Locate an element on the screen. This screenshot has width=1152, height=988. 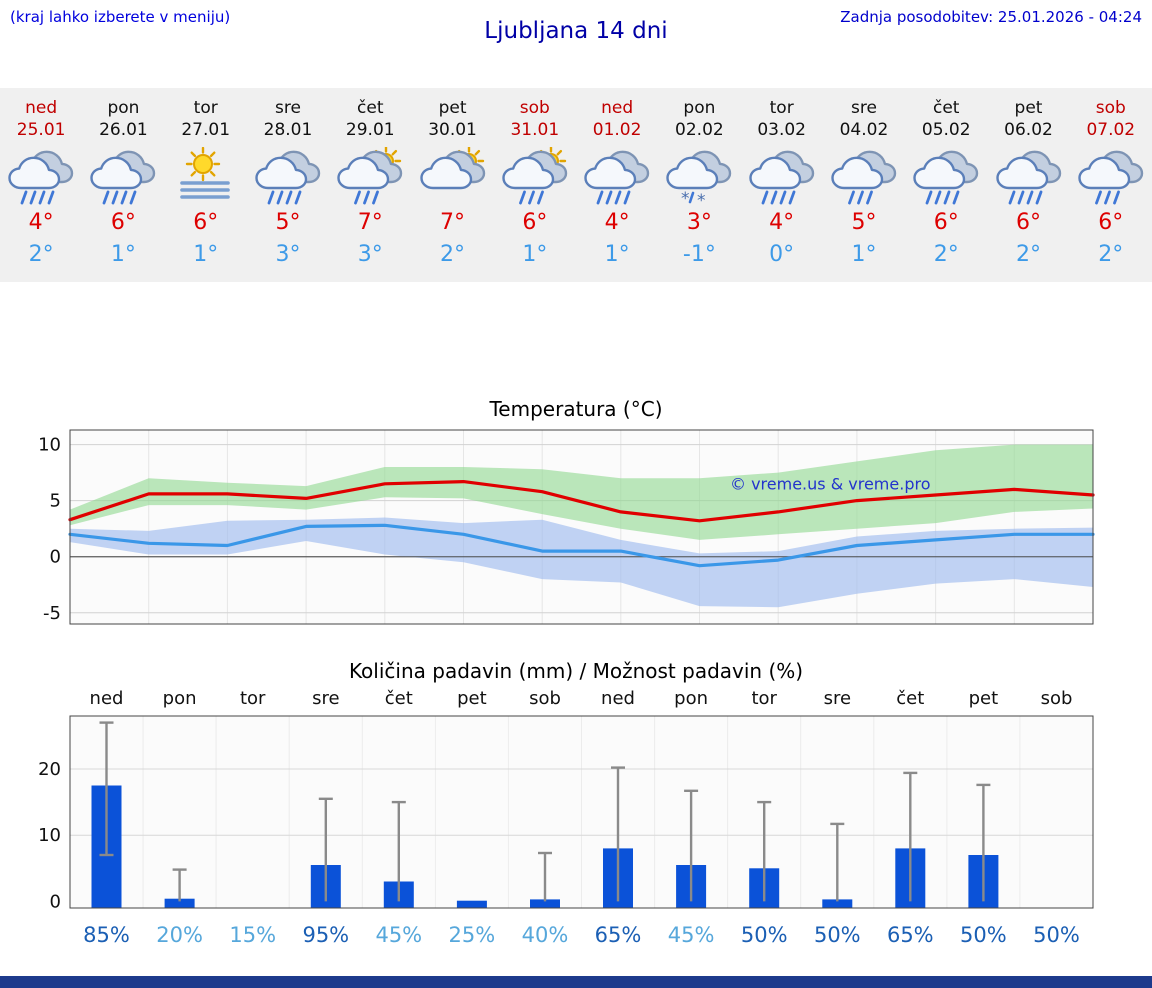
forecast-day-column: sob 07.02 6° 2° is located at coordinates (1111, 183).